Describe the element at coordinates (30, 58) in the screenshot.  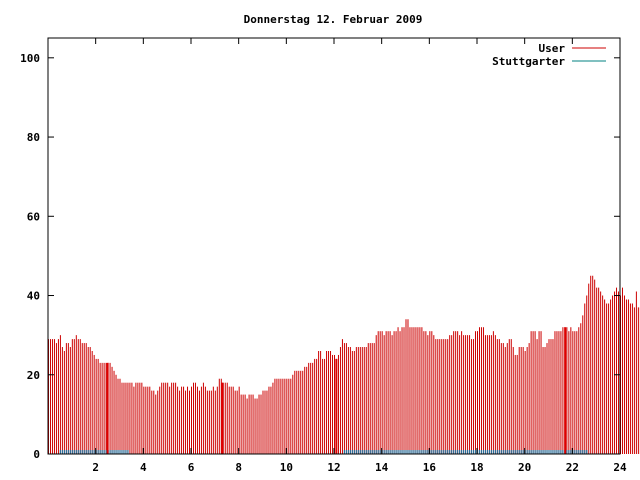
I see `y-tick-label: 100` at that location.